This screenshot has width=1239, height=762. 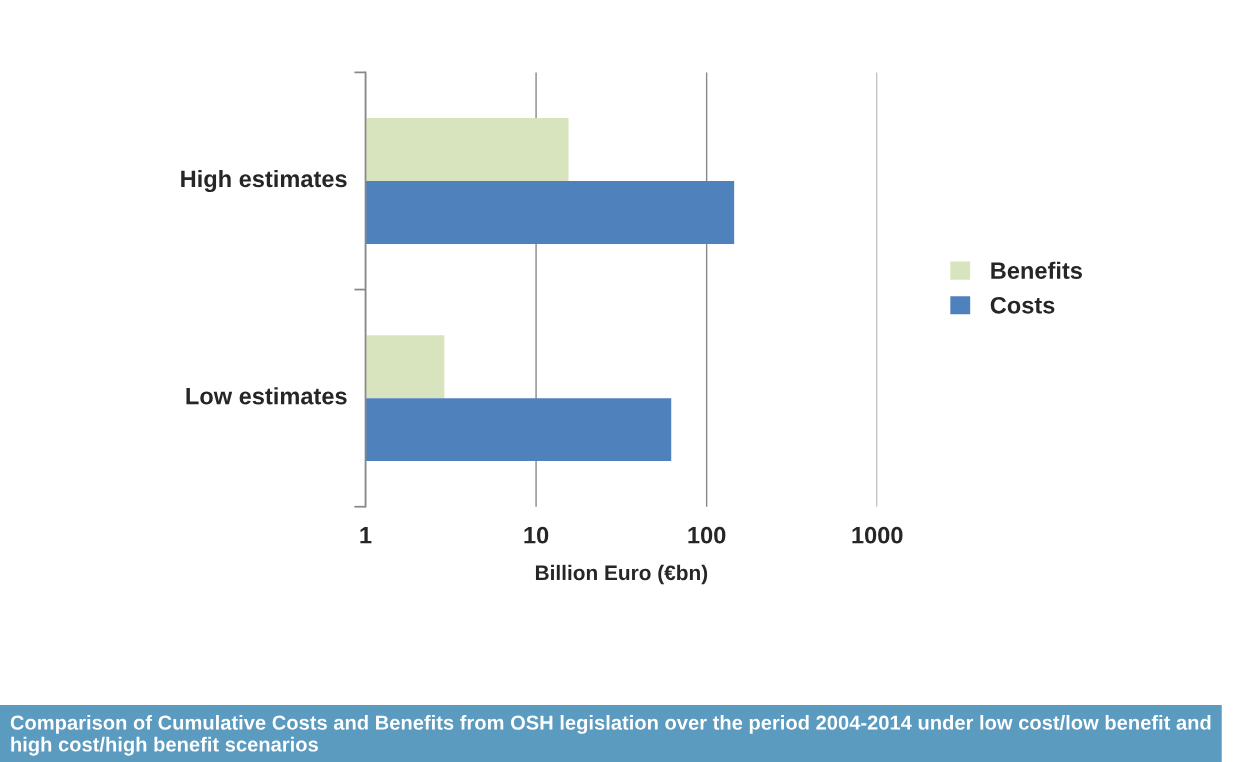 I want to click on x-axis-title: Billion Euro (€bn), so click(x=621, y=574).